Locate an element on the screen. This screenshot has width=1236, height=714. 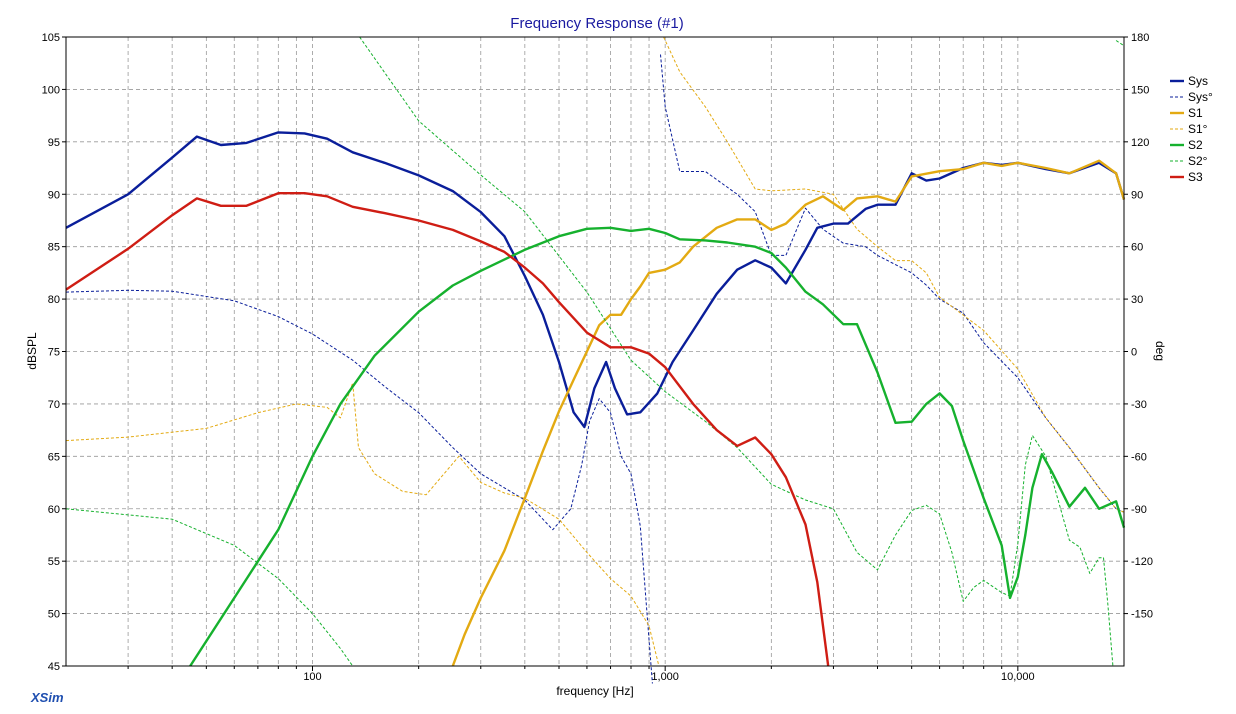
y-tick-label: 100 is located at coordinates (51, 90).